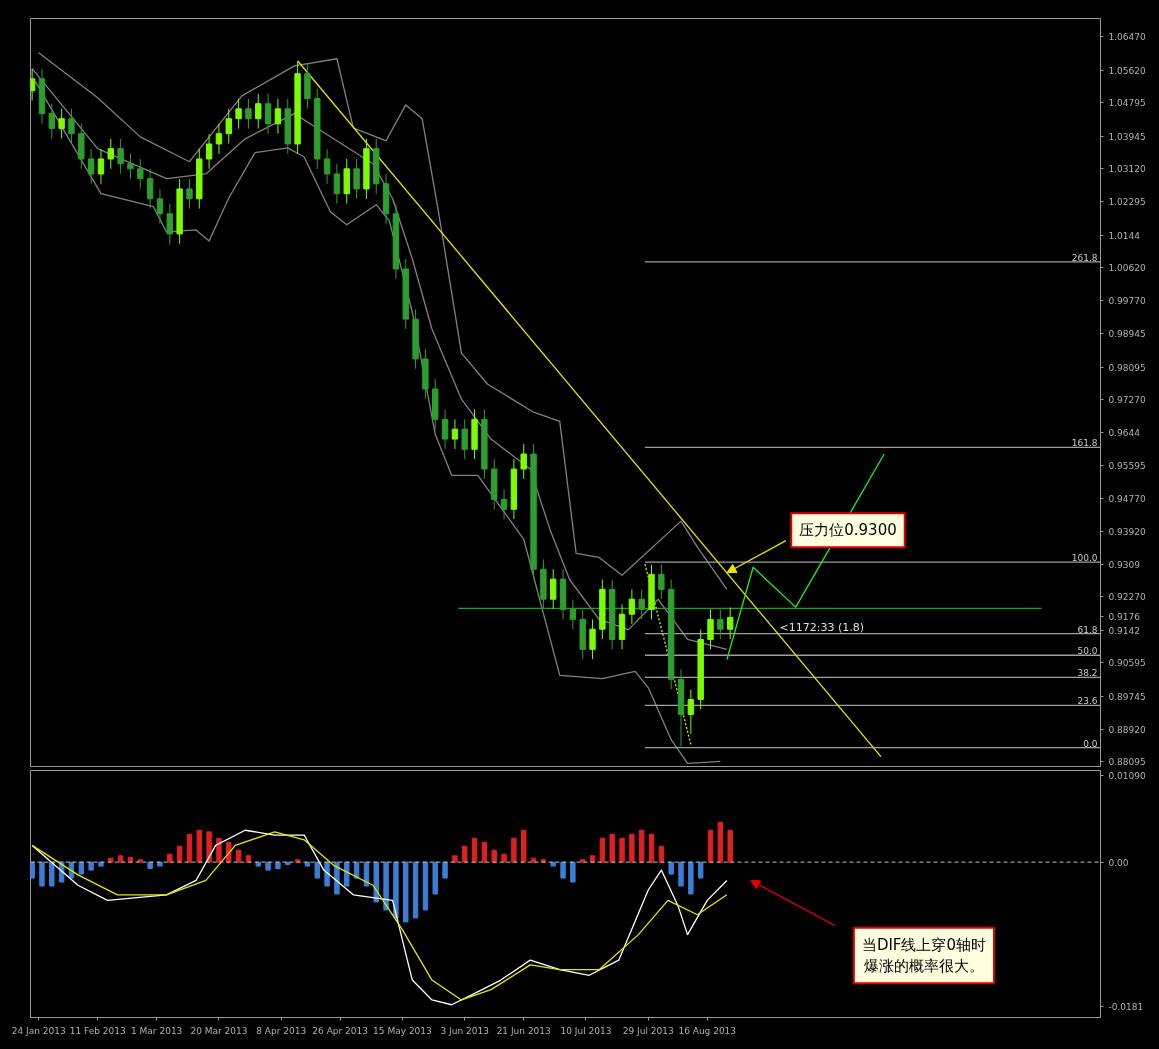 The image size is (1159, 1049). Describe the element at coordinates (1127, 729) in the screenshot. I see `y-tick-label: 0.88920` at that location.